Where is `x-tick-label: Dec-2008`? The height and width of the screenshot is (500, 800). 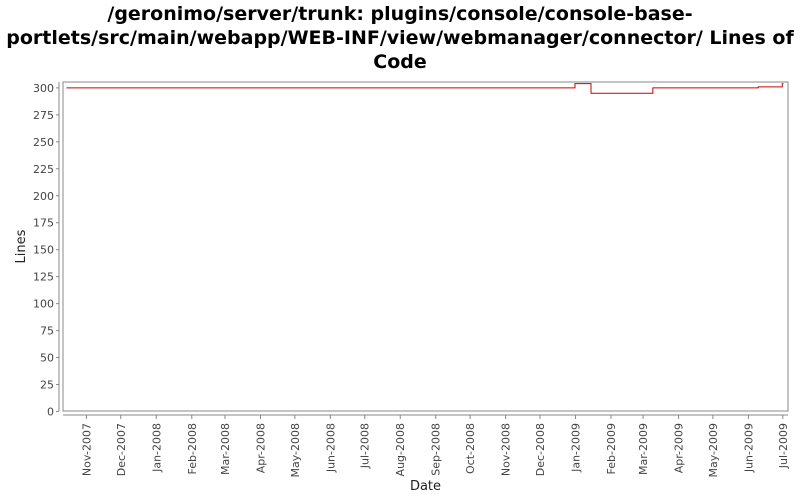 x-tick-label: Dec-2008 is located at coordinates (540, 449).